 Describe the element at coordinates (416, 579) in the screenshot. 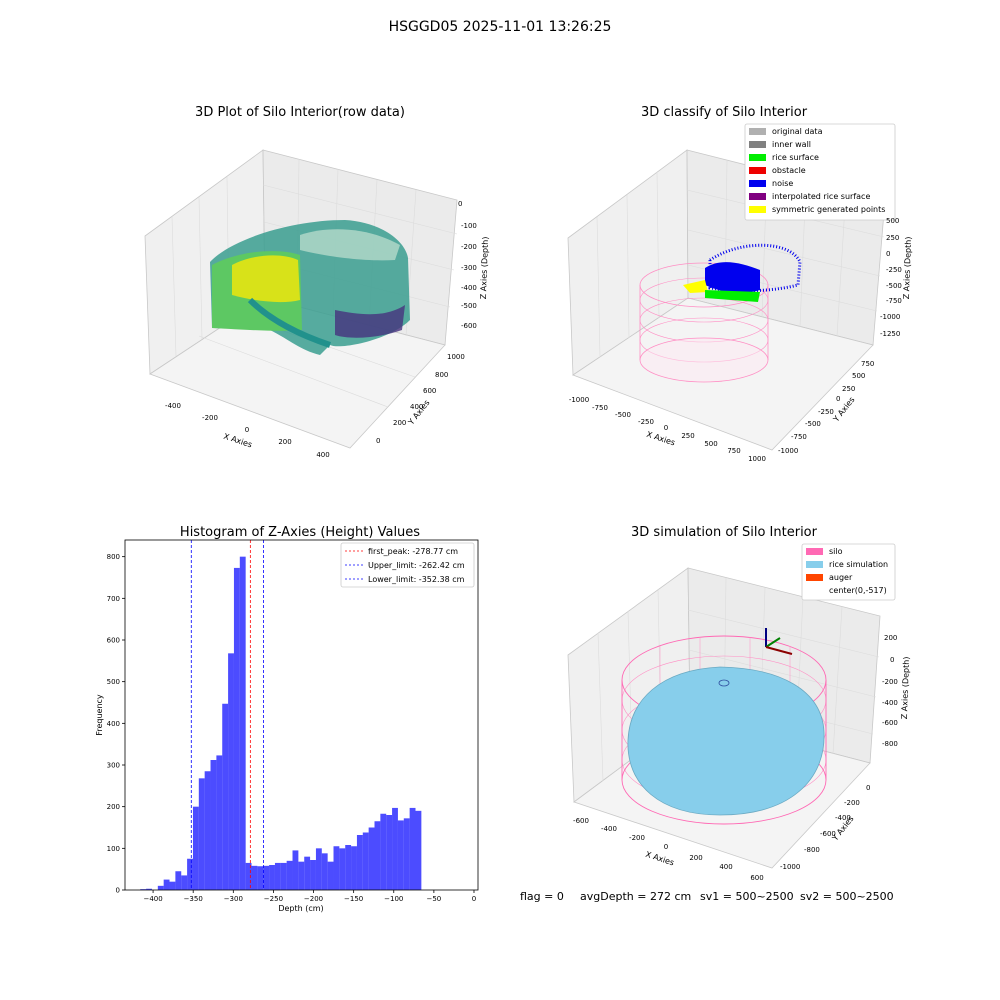

I see `svg-text: Lower_limit: -352.38 cm` at that location.